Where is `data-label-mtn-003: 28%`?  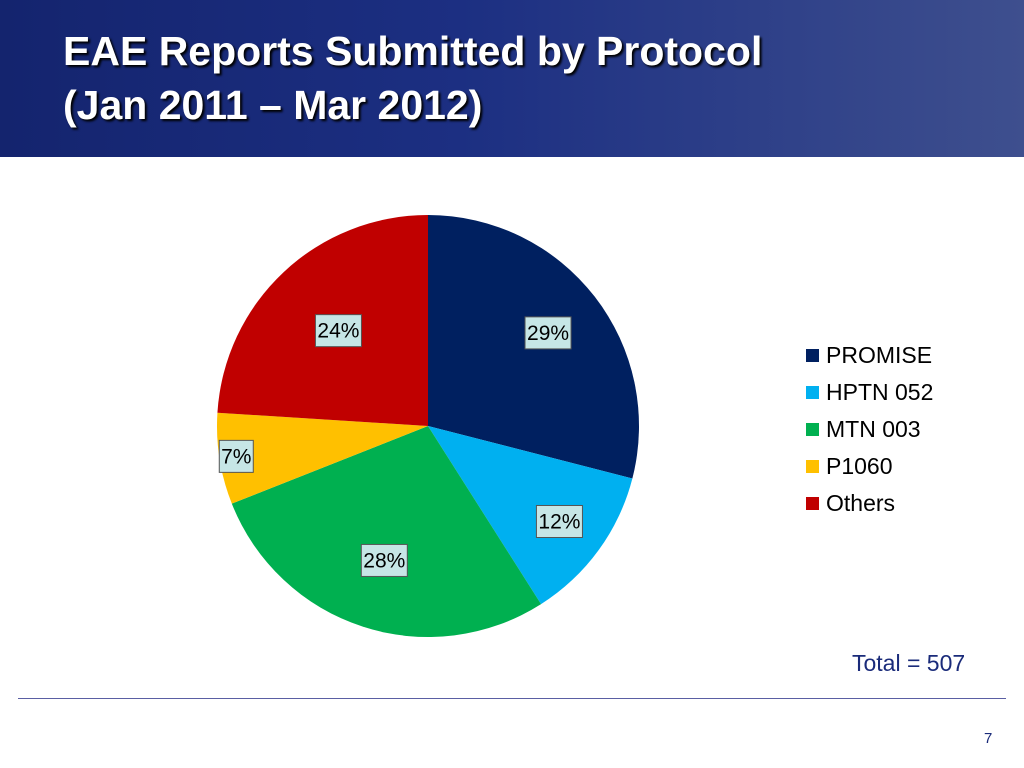
data-label-mtn-003: 28% is located at coordinates (384, 560).